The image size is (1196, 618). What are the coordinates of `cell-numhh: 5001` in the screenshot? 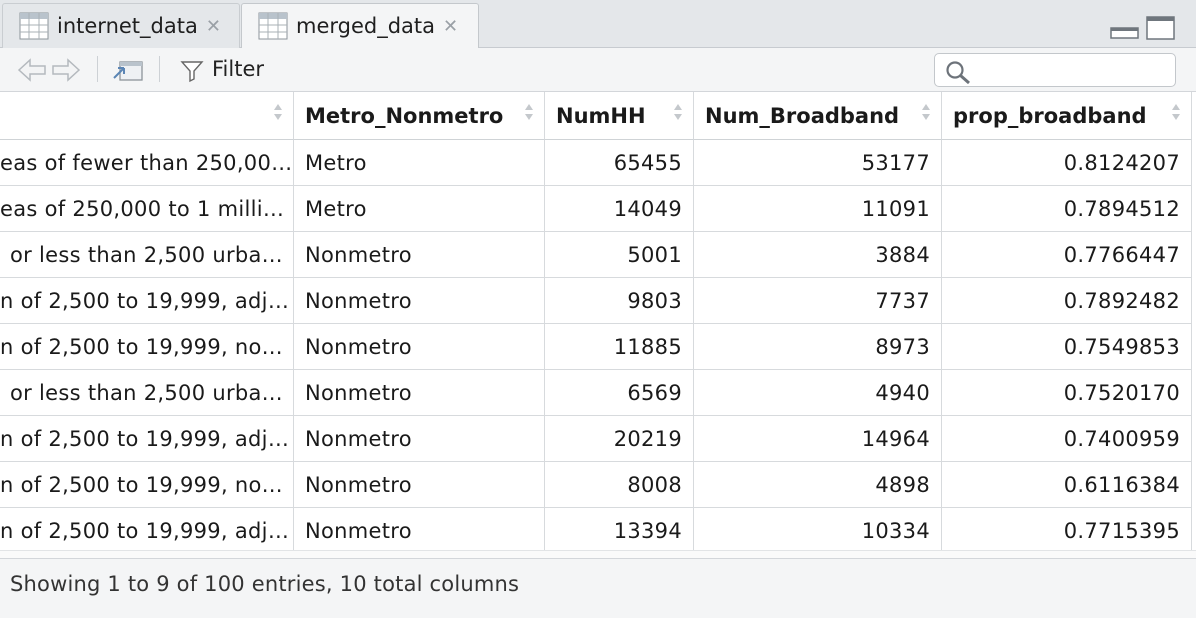 It's located at (619, 255).